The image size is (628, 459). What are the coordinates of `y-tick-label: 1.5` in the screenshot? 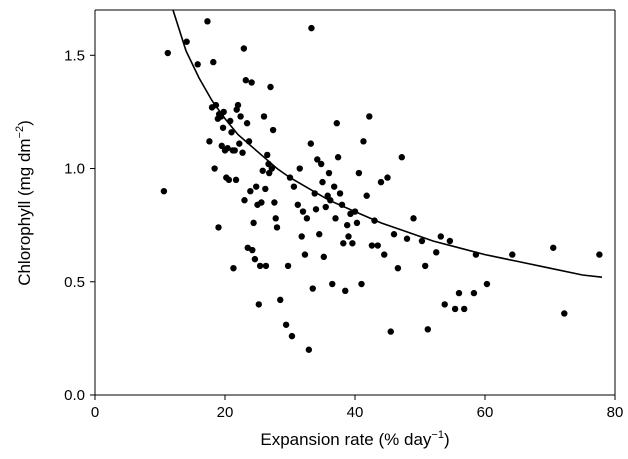 It's located at (74, 55).